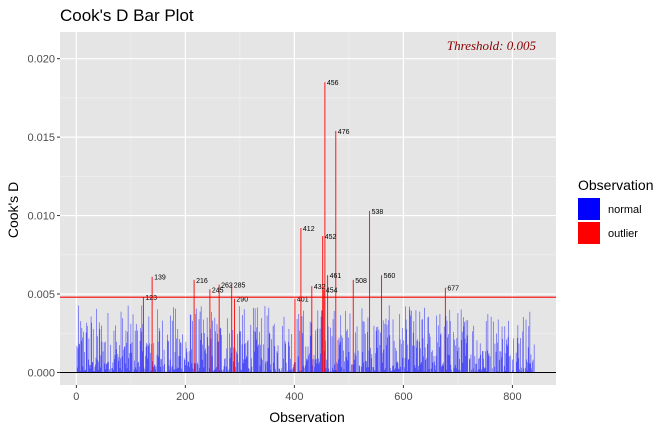  I want to click on x-axis: 0 200 400 600 800, so click(297, 394).